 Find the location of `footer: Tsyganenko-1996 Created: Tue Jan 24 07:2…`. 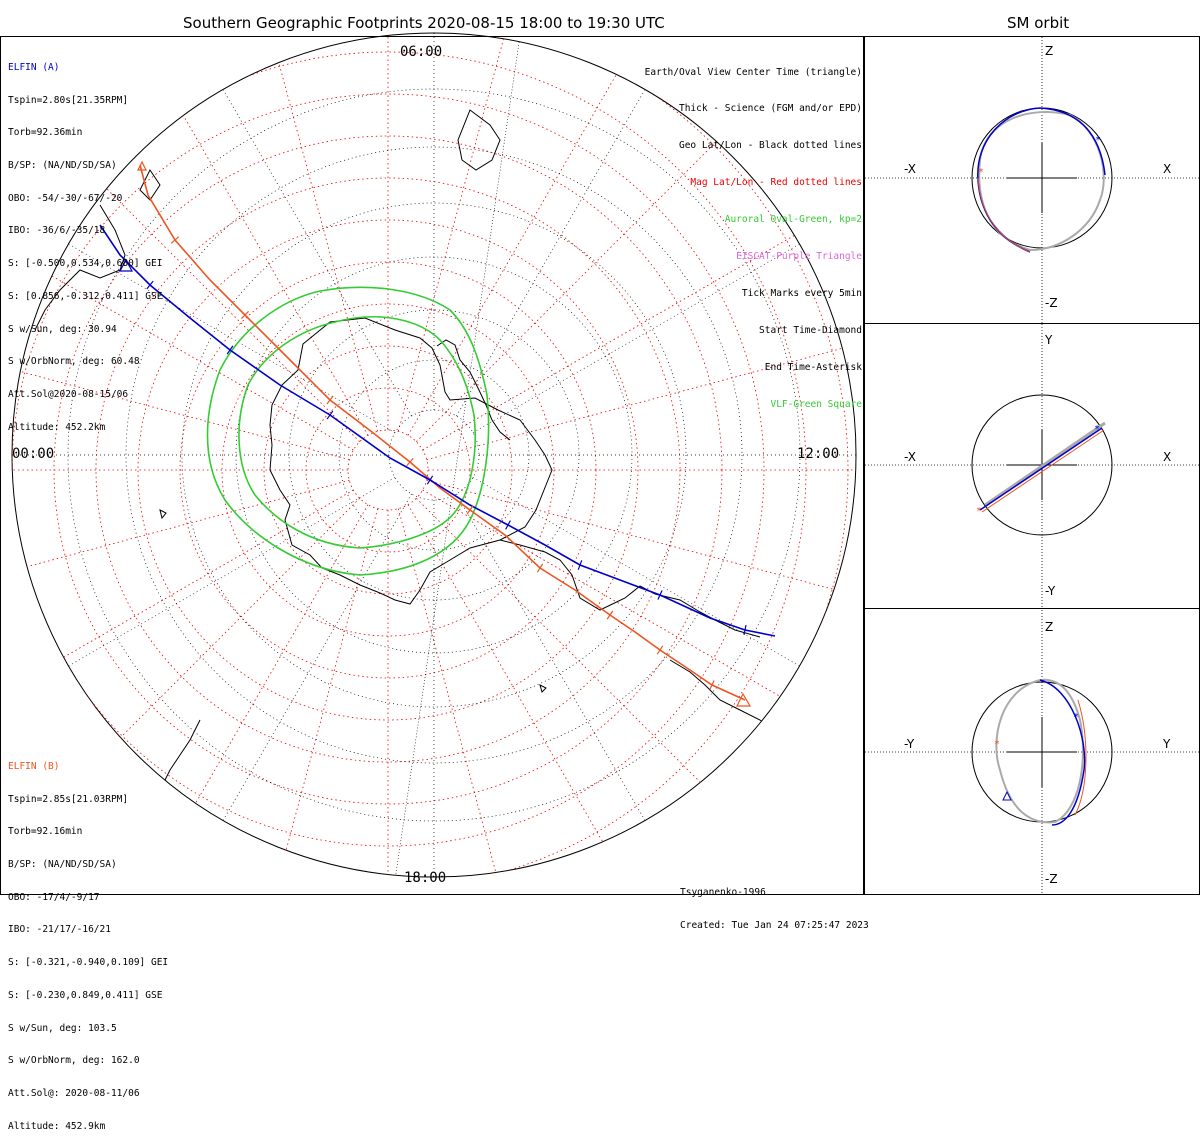

footer: Tsyganenko-1996 Created: Tue Jan 24 07:2… is located at coordinates (774, 904).